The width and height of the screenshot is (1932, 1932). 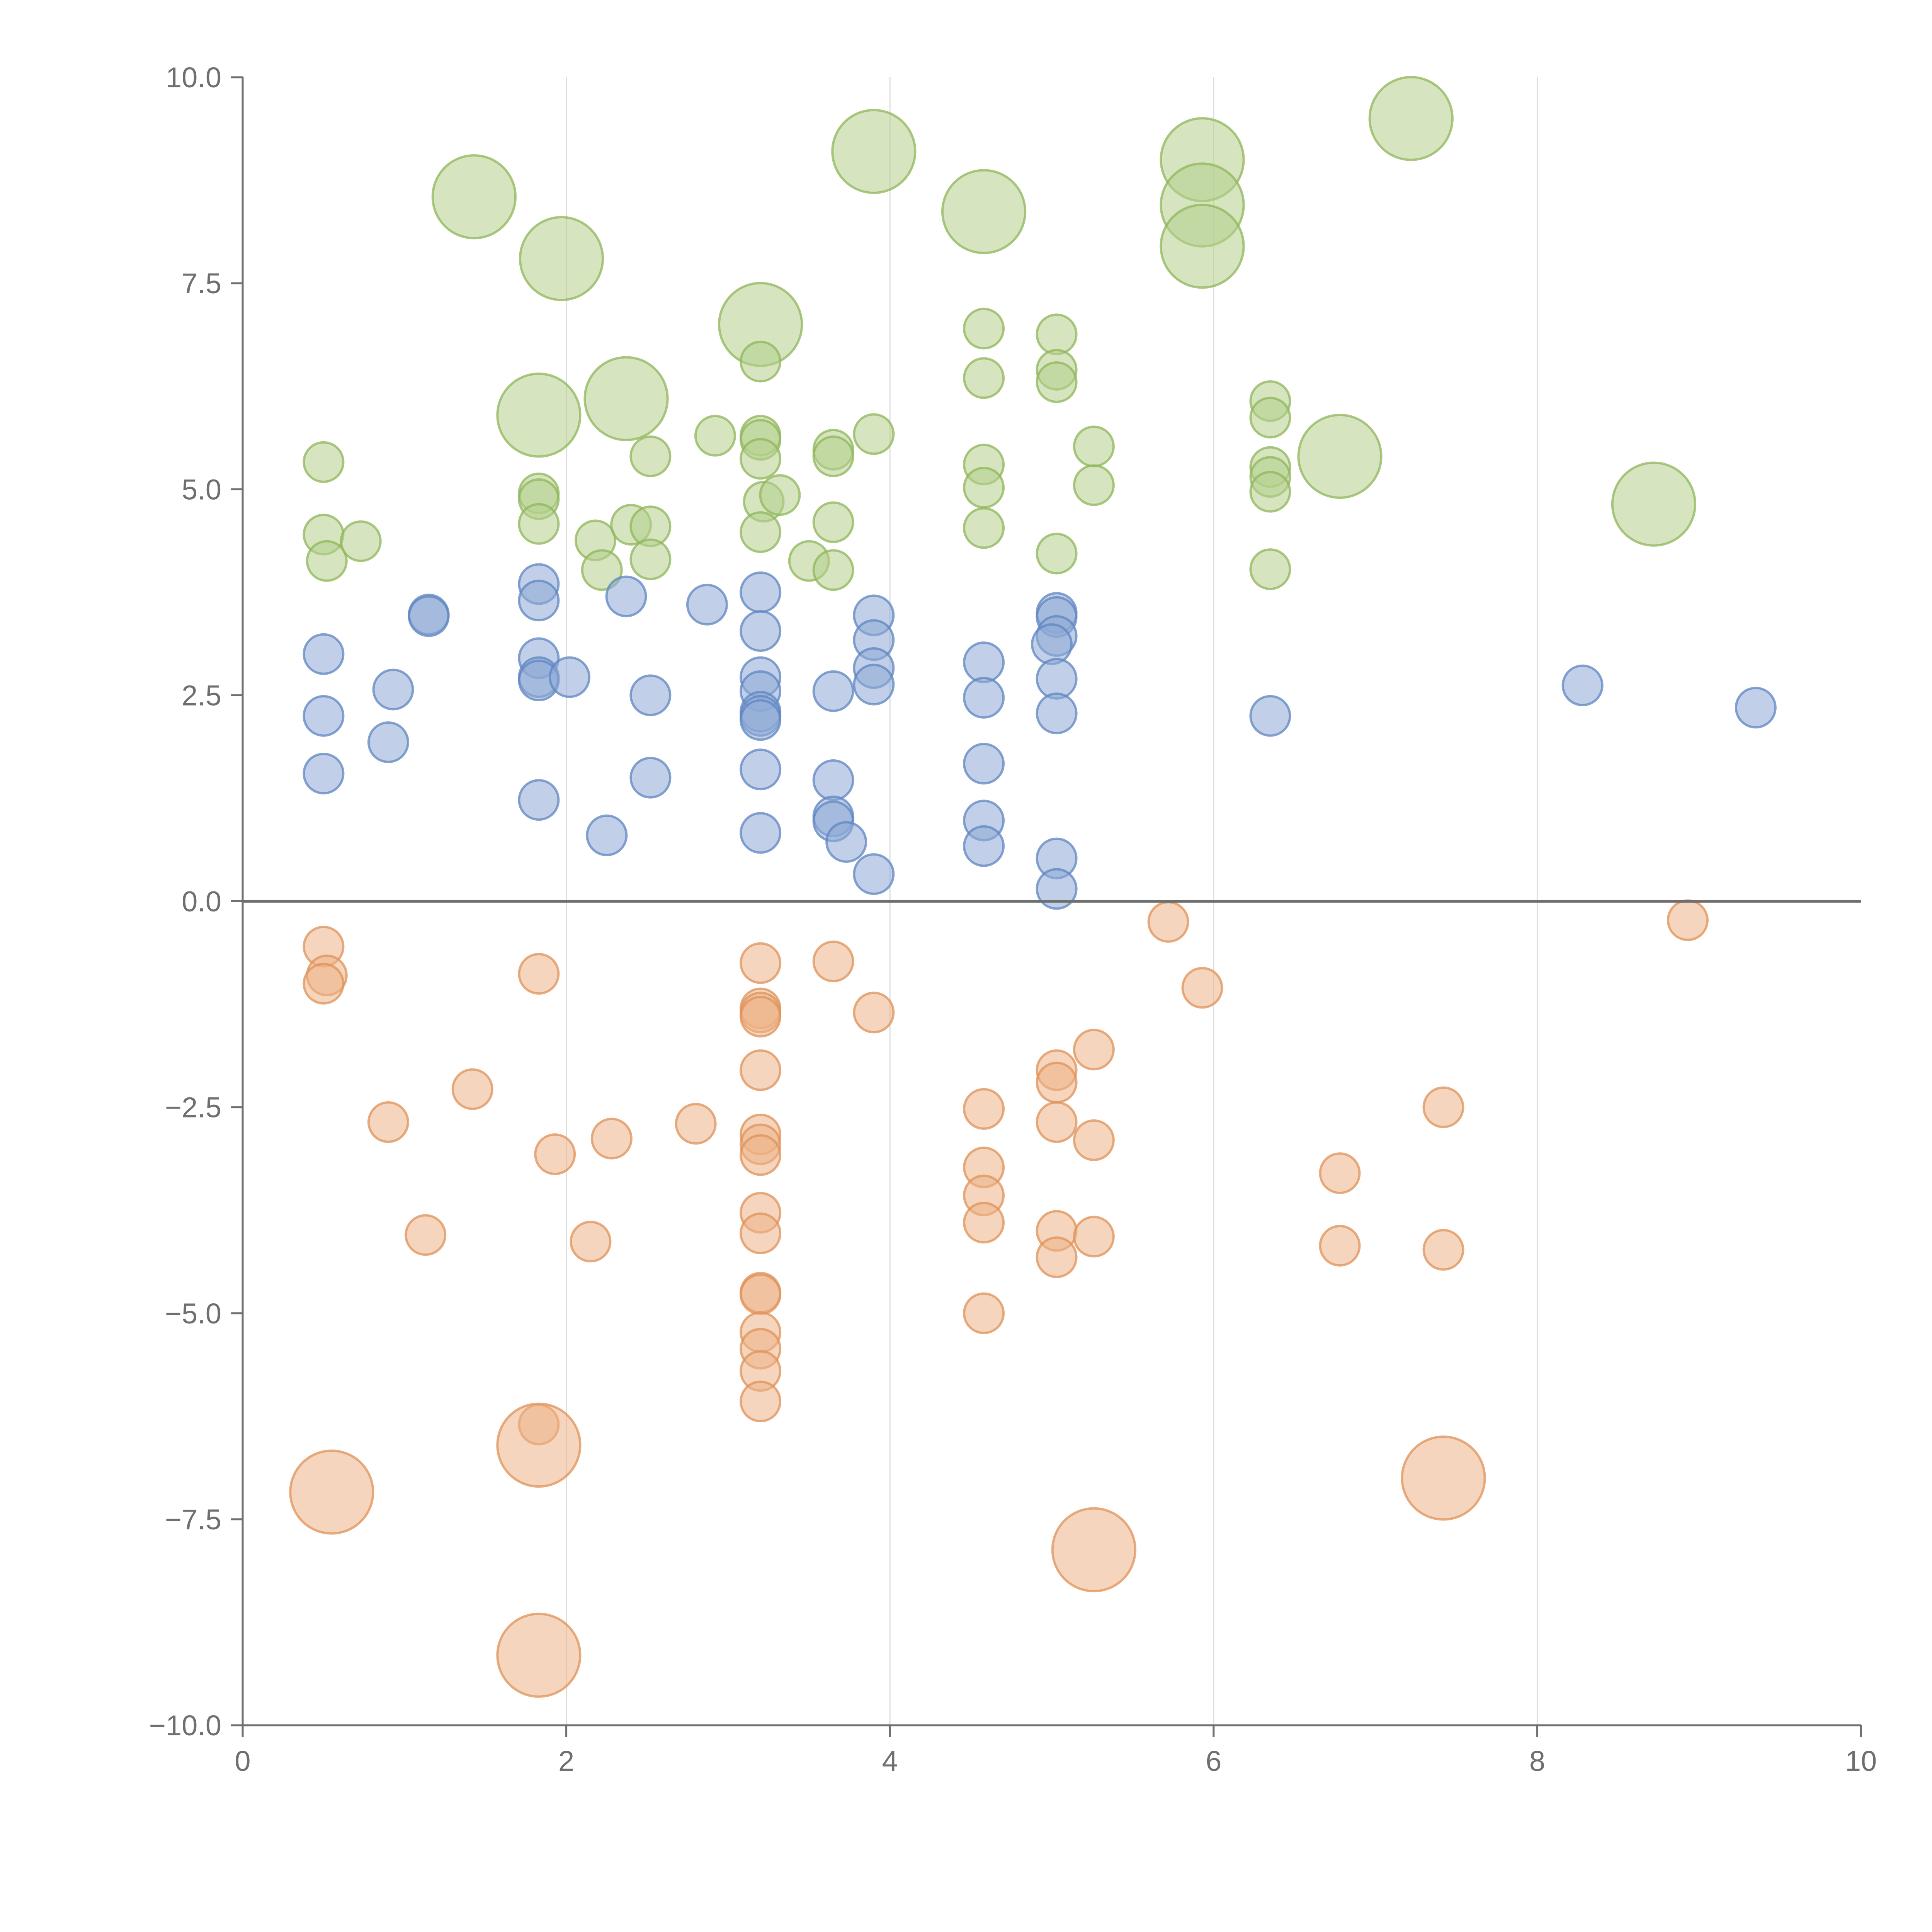 What do you see at coordinates (243, 1761) in the screenshot?
I see `x-tick-label: 0` at bounding box center [243, 1761].